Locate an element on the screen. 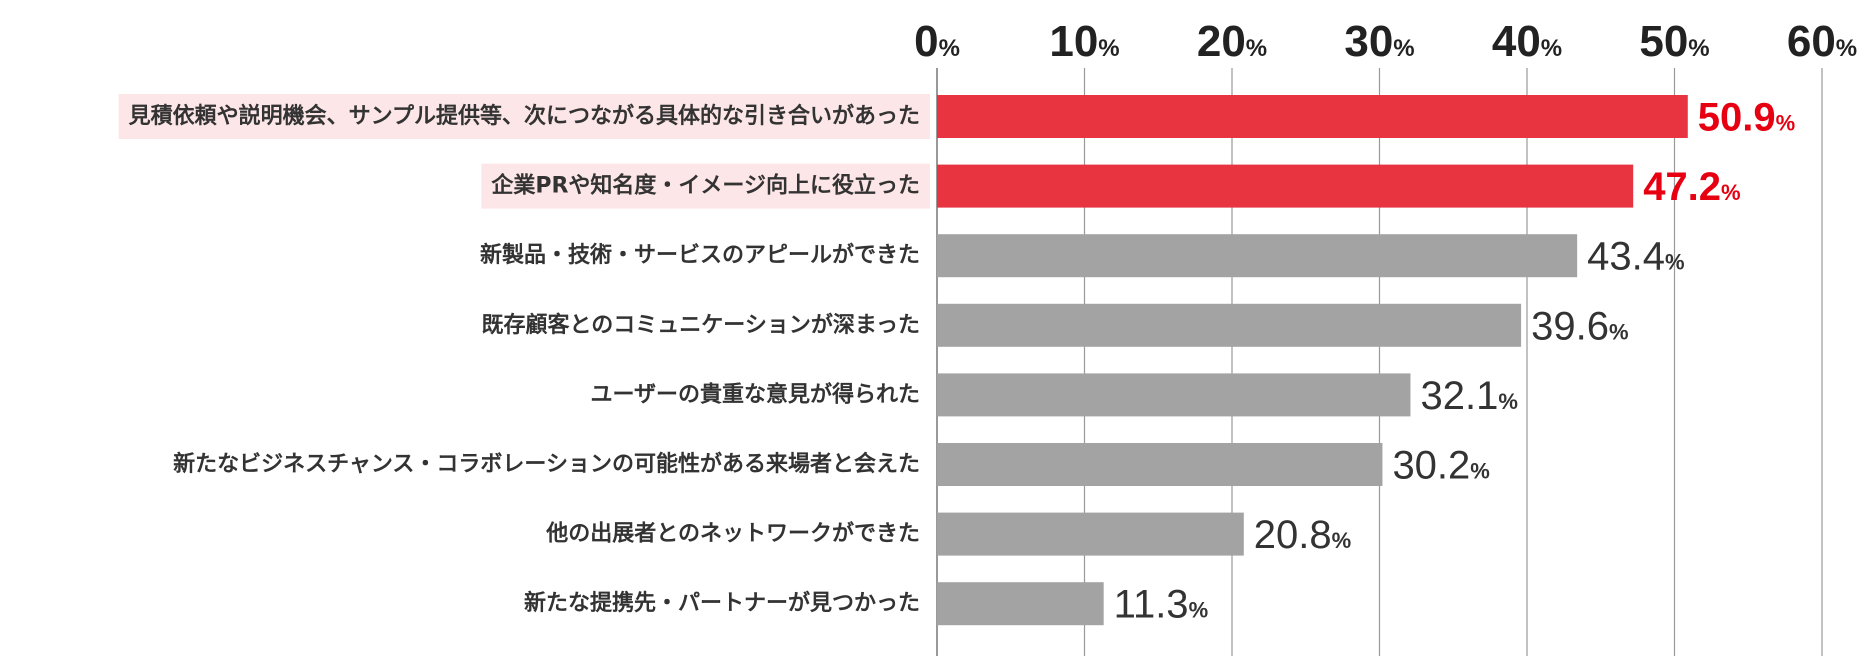  value-label: 11.3% is located at coordinates (1161, 605).